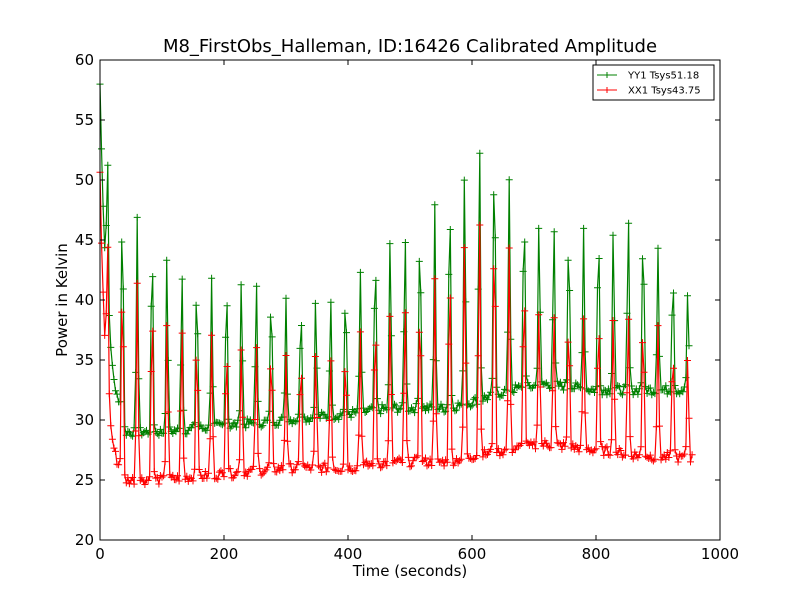 Image resolution: width=800 pixels, height=600 pixels. Describe the element at coordinates (84, 120) in the screenshot. I see `y-tick-label: 55` at that location.